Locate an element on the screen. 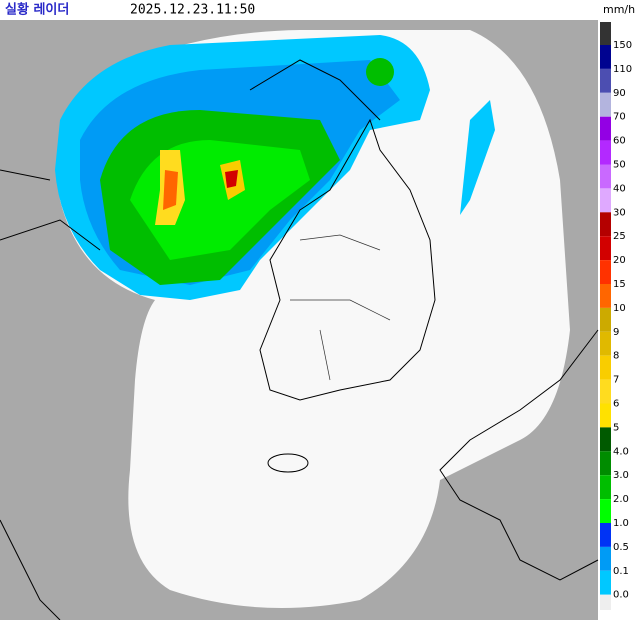 Image resolution: width=635 pixels, height=620 pixels. legend-label: 50 is located at coordinates (619, 165).